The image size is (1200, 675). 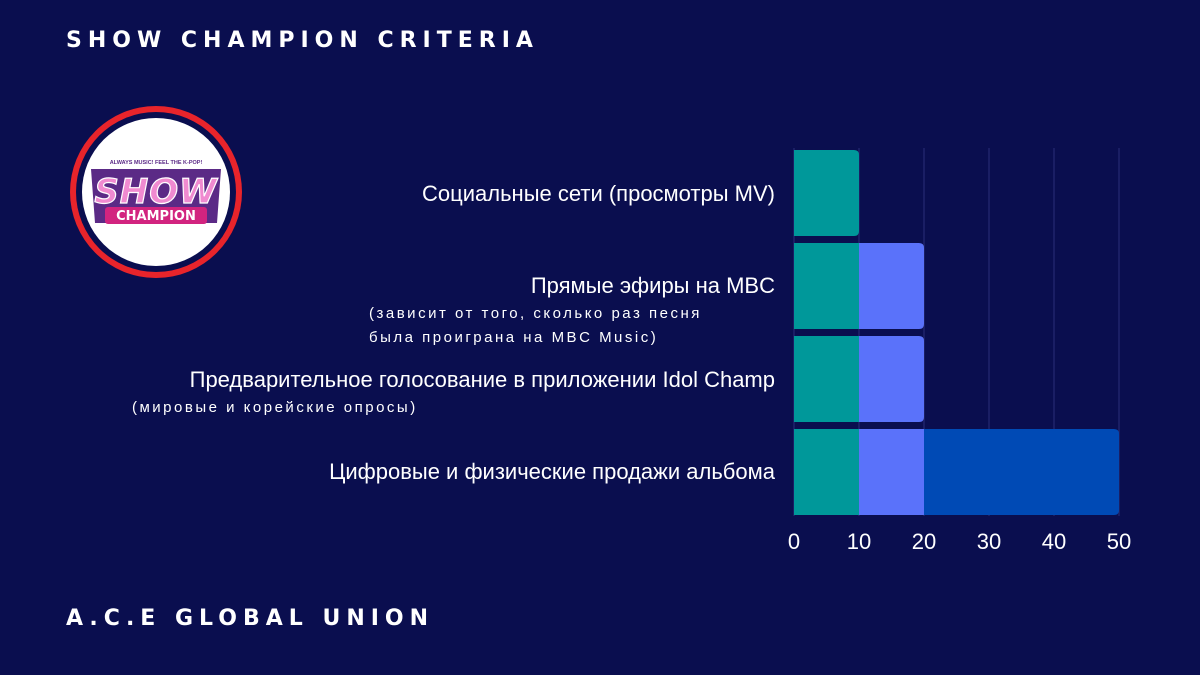 I want to click on bar-segment-cat1-series0, so click(x=826, y=286).